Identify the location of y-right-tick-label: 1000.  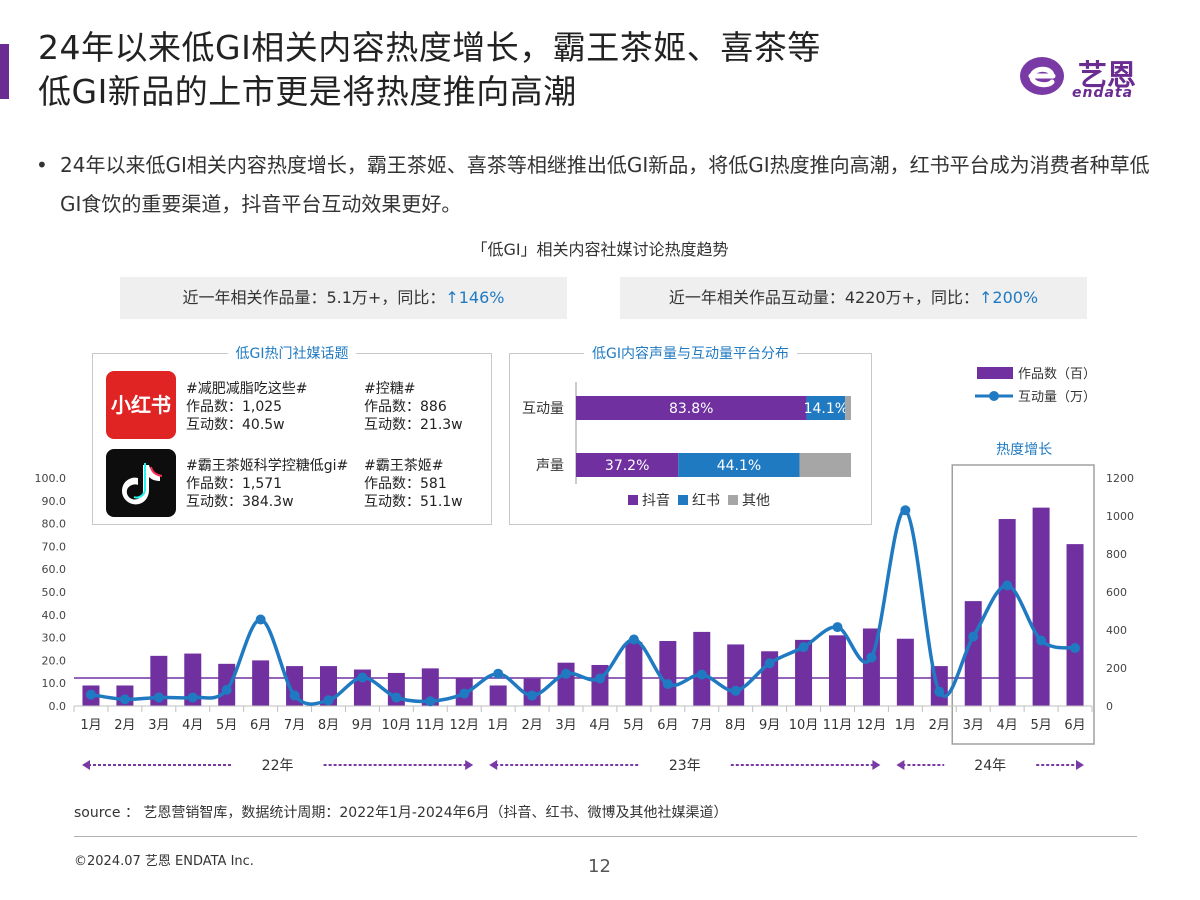
(1120, 516).